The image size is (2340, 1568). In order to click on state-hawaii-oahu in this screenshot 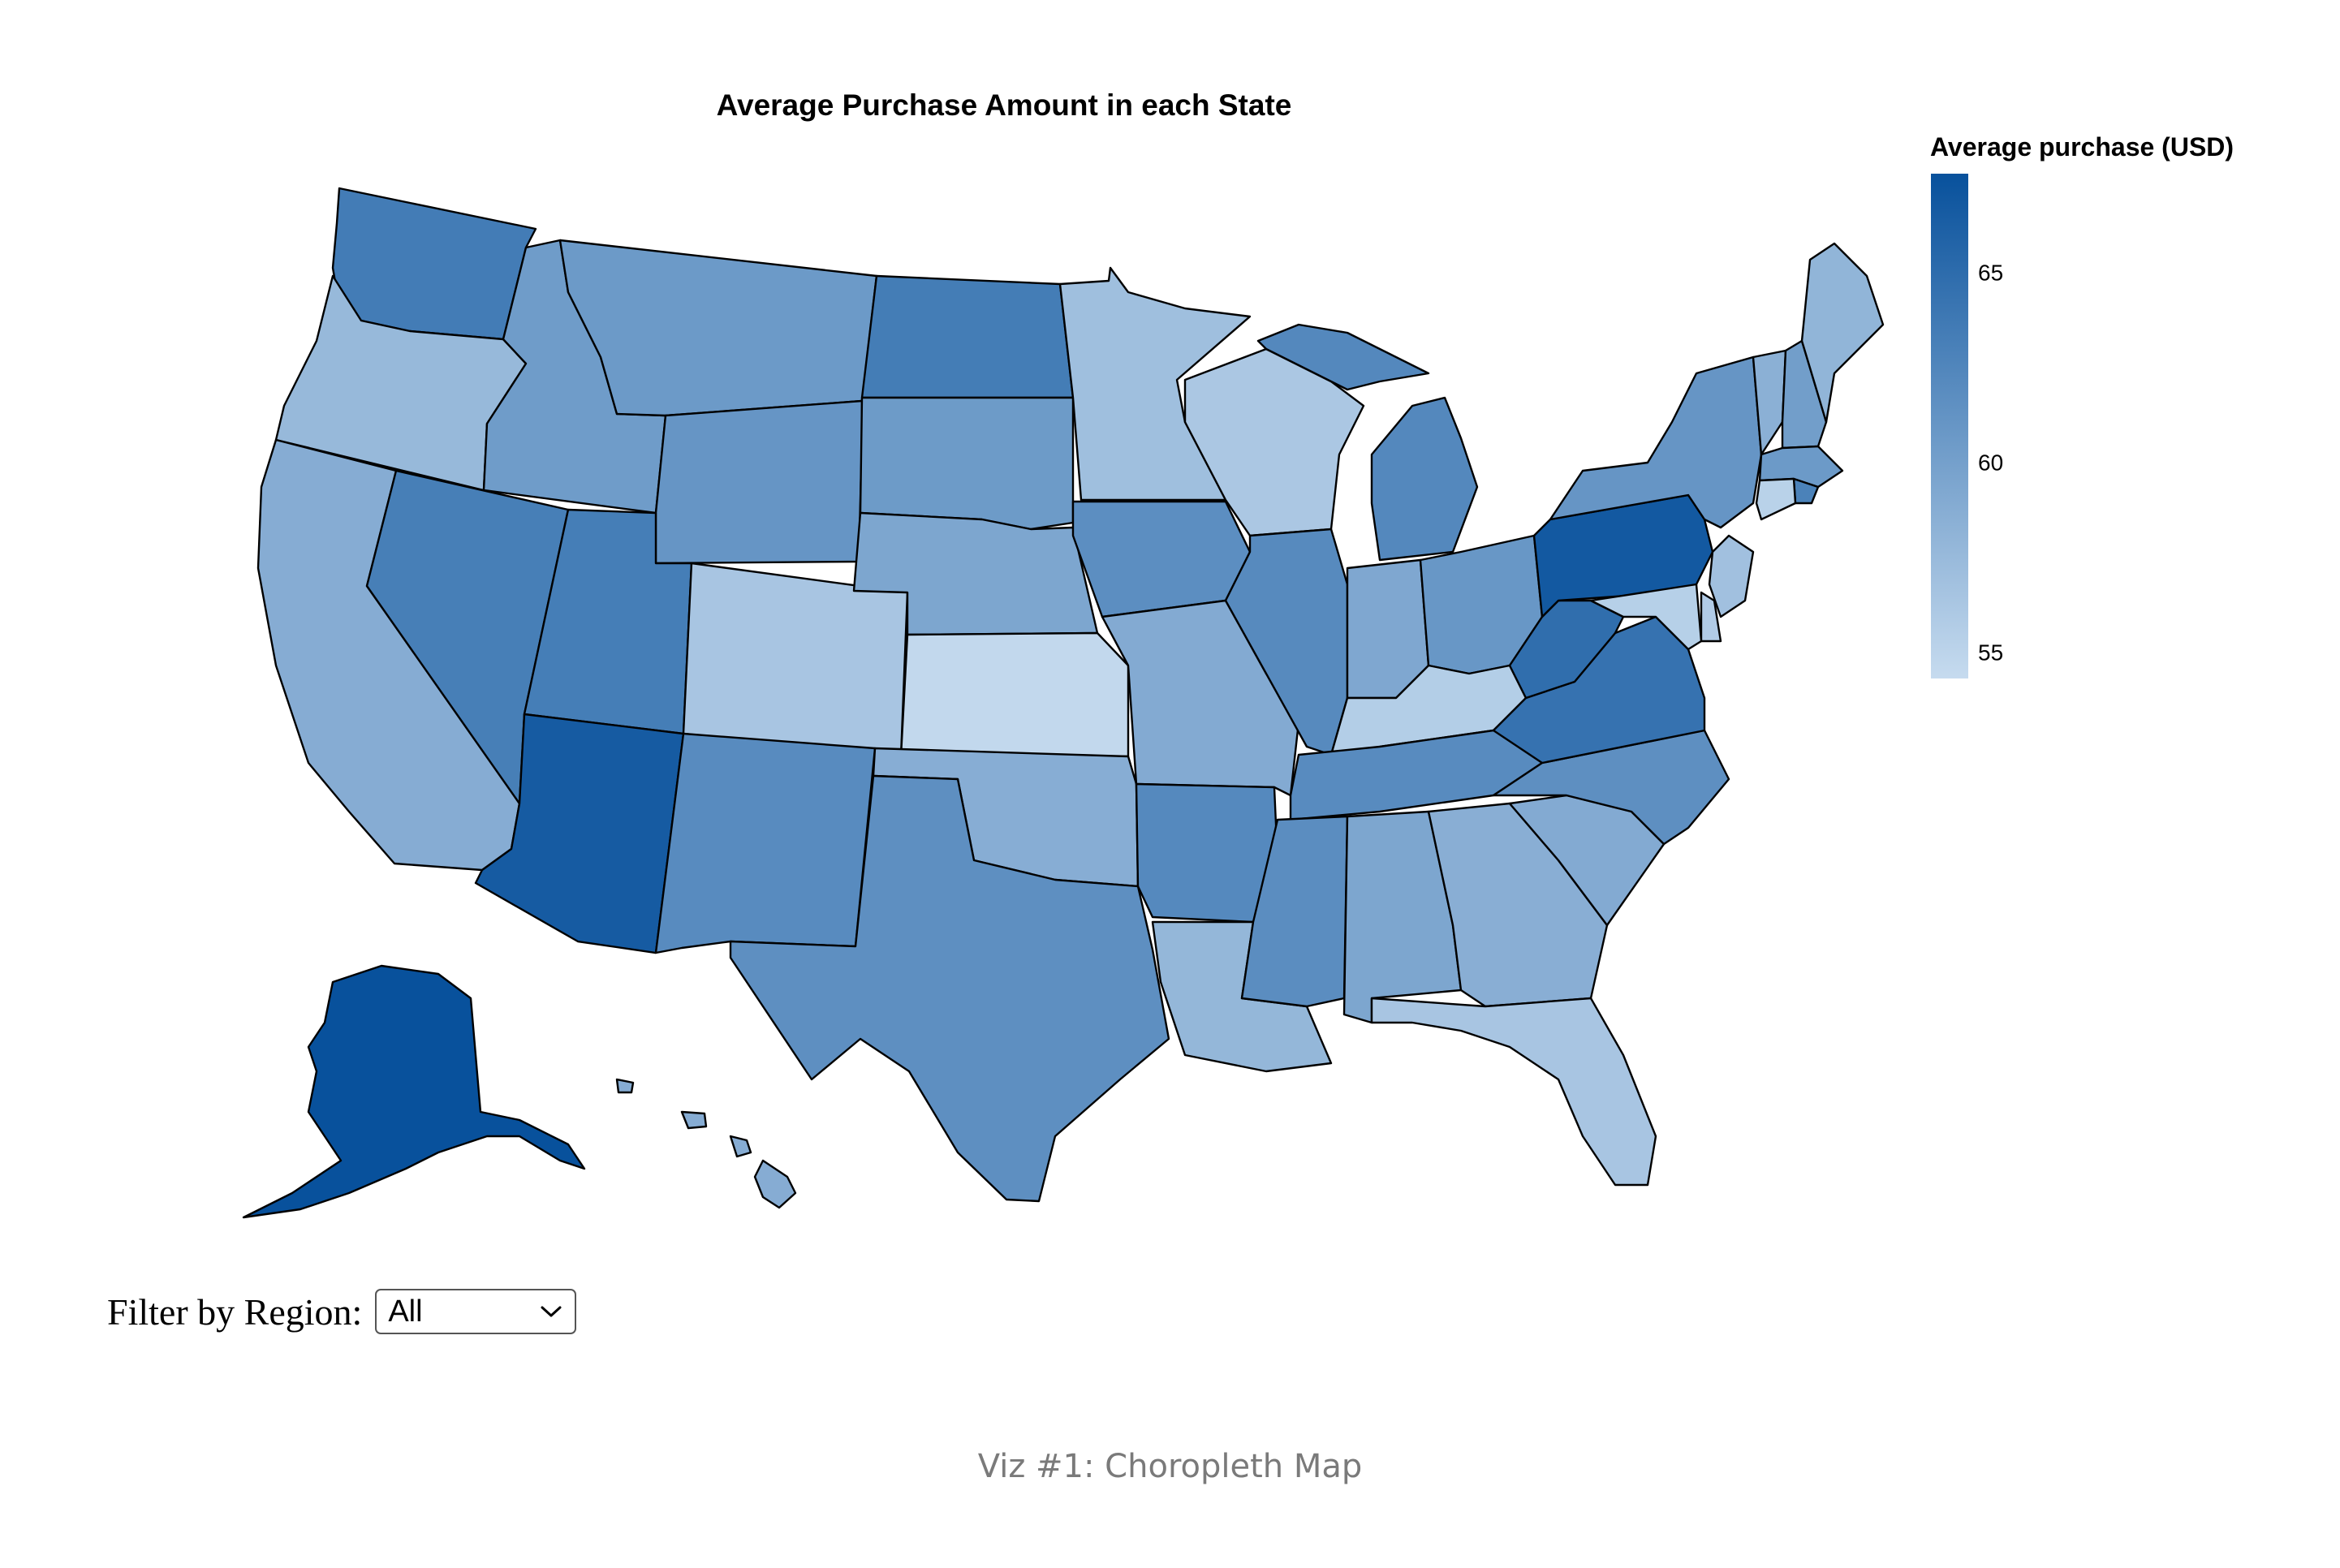, I will do `click(694, 1120)`.